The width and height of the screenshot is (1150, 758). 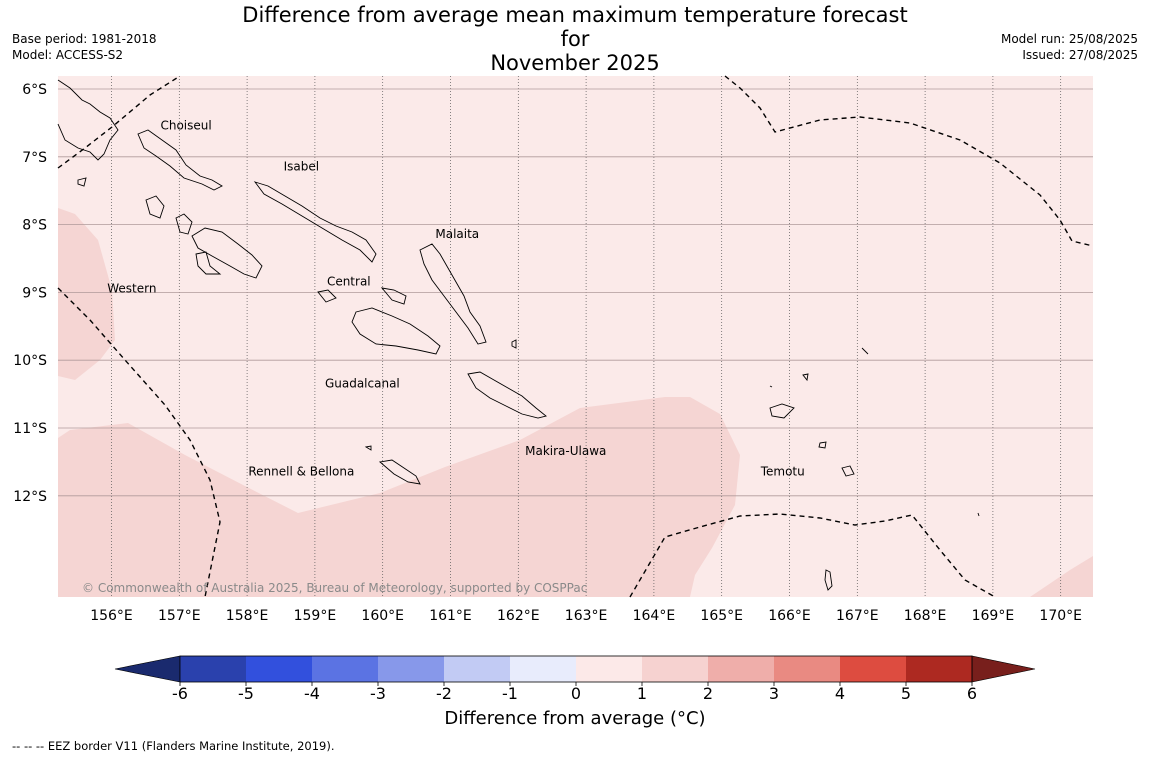 What do you see at coordinates (782, 471) in the screenshot?
I see `province-label: Temotu` at bounding box center [782, 471].